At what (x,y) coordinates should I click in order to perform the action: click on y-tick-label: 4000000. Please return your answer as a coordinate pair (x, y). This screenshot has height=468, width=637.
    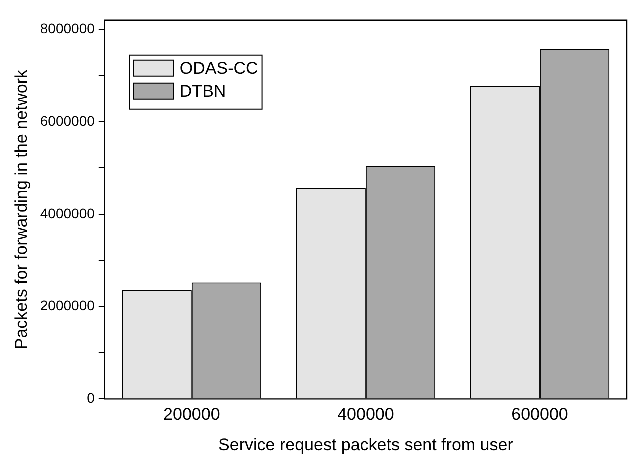
    Looking at the image, I should click on (68, 213).